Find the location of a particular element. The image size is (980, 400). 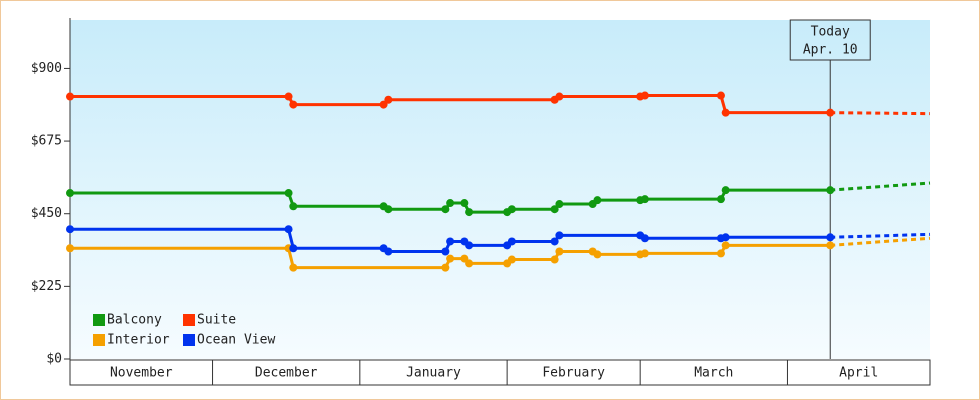

legend-label: Balcony is located at coordinates (134, 320).